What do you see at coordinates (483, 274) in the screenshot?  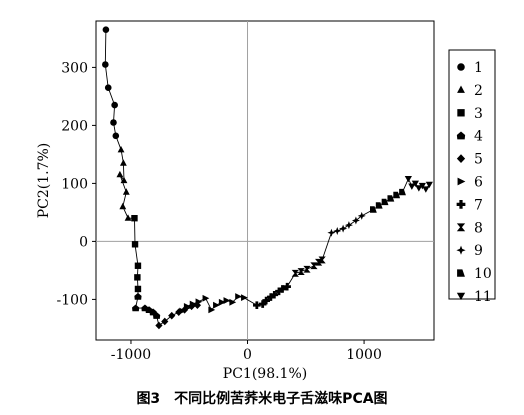 I see `legend-label: 10` at bounding box center [483, 274].